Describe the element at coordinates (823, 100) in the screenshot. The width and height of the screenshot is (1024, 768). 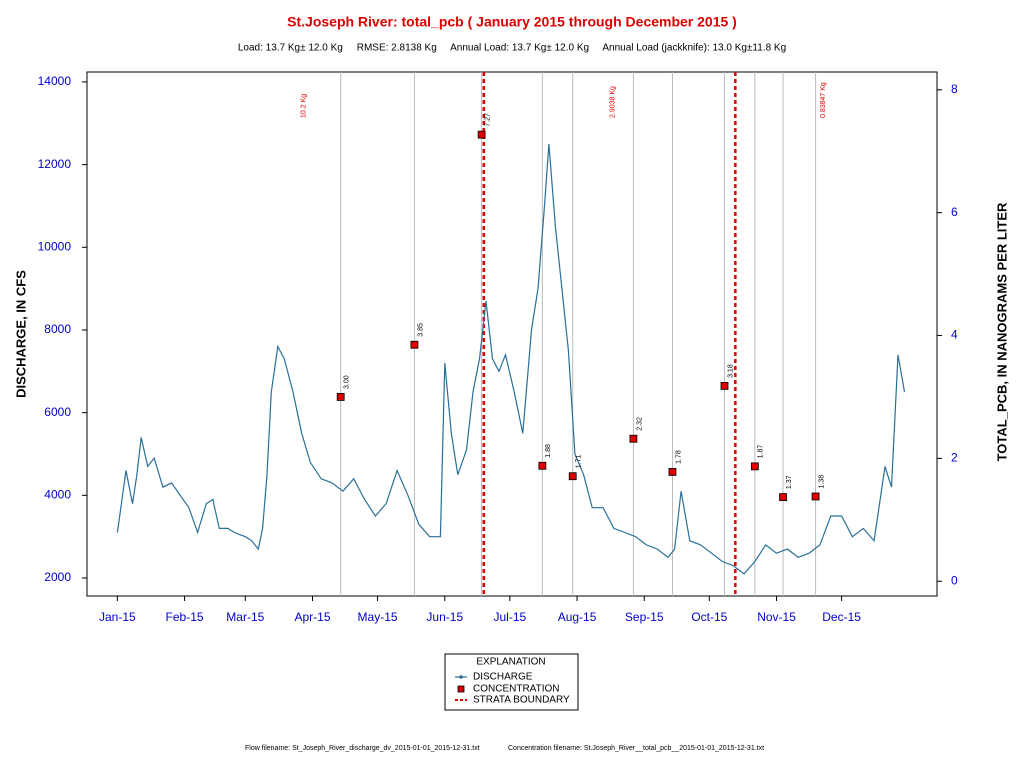
I see `strata-load: 0.83847 Kg` at that location.